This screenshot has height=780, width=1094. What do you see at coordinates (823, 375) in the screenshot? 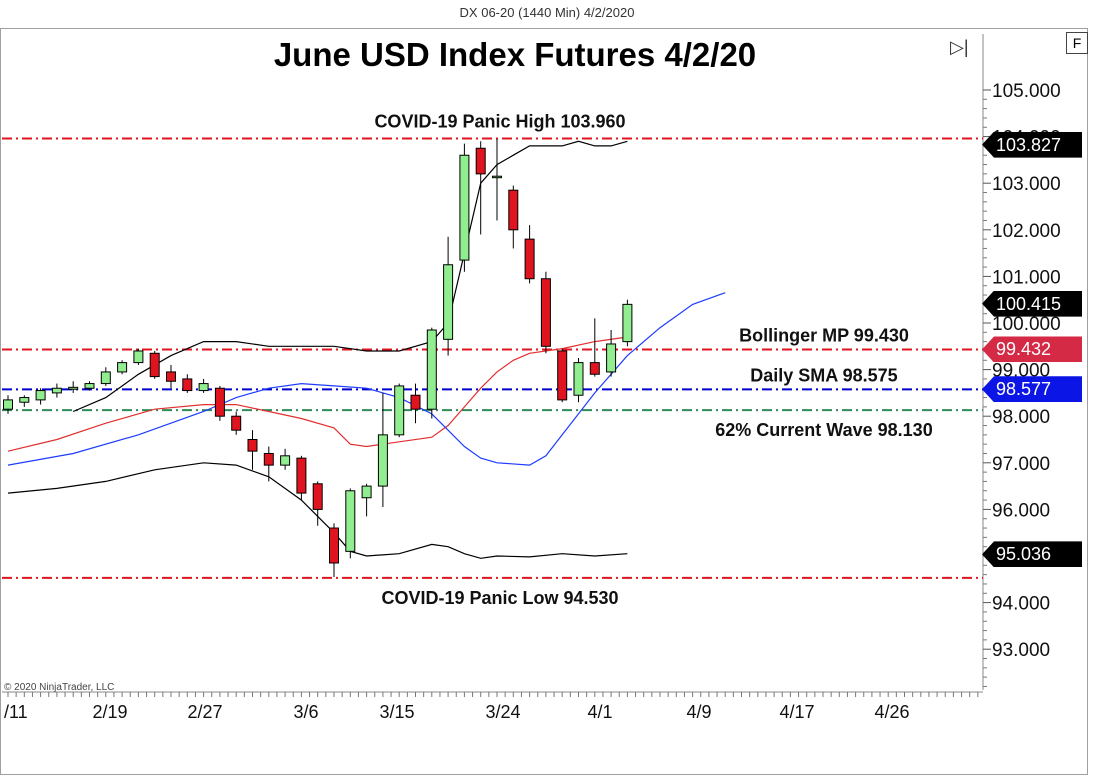
I see `level-label: Daily SMA 98.575` at bounding box center [823, 375].